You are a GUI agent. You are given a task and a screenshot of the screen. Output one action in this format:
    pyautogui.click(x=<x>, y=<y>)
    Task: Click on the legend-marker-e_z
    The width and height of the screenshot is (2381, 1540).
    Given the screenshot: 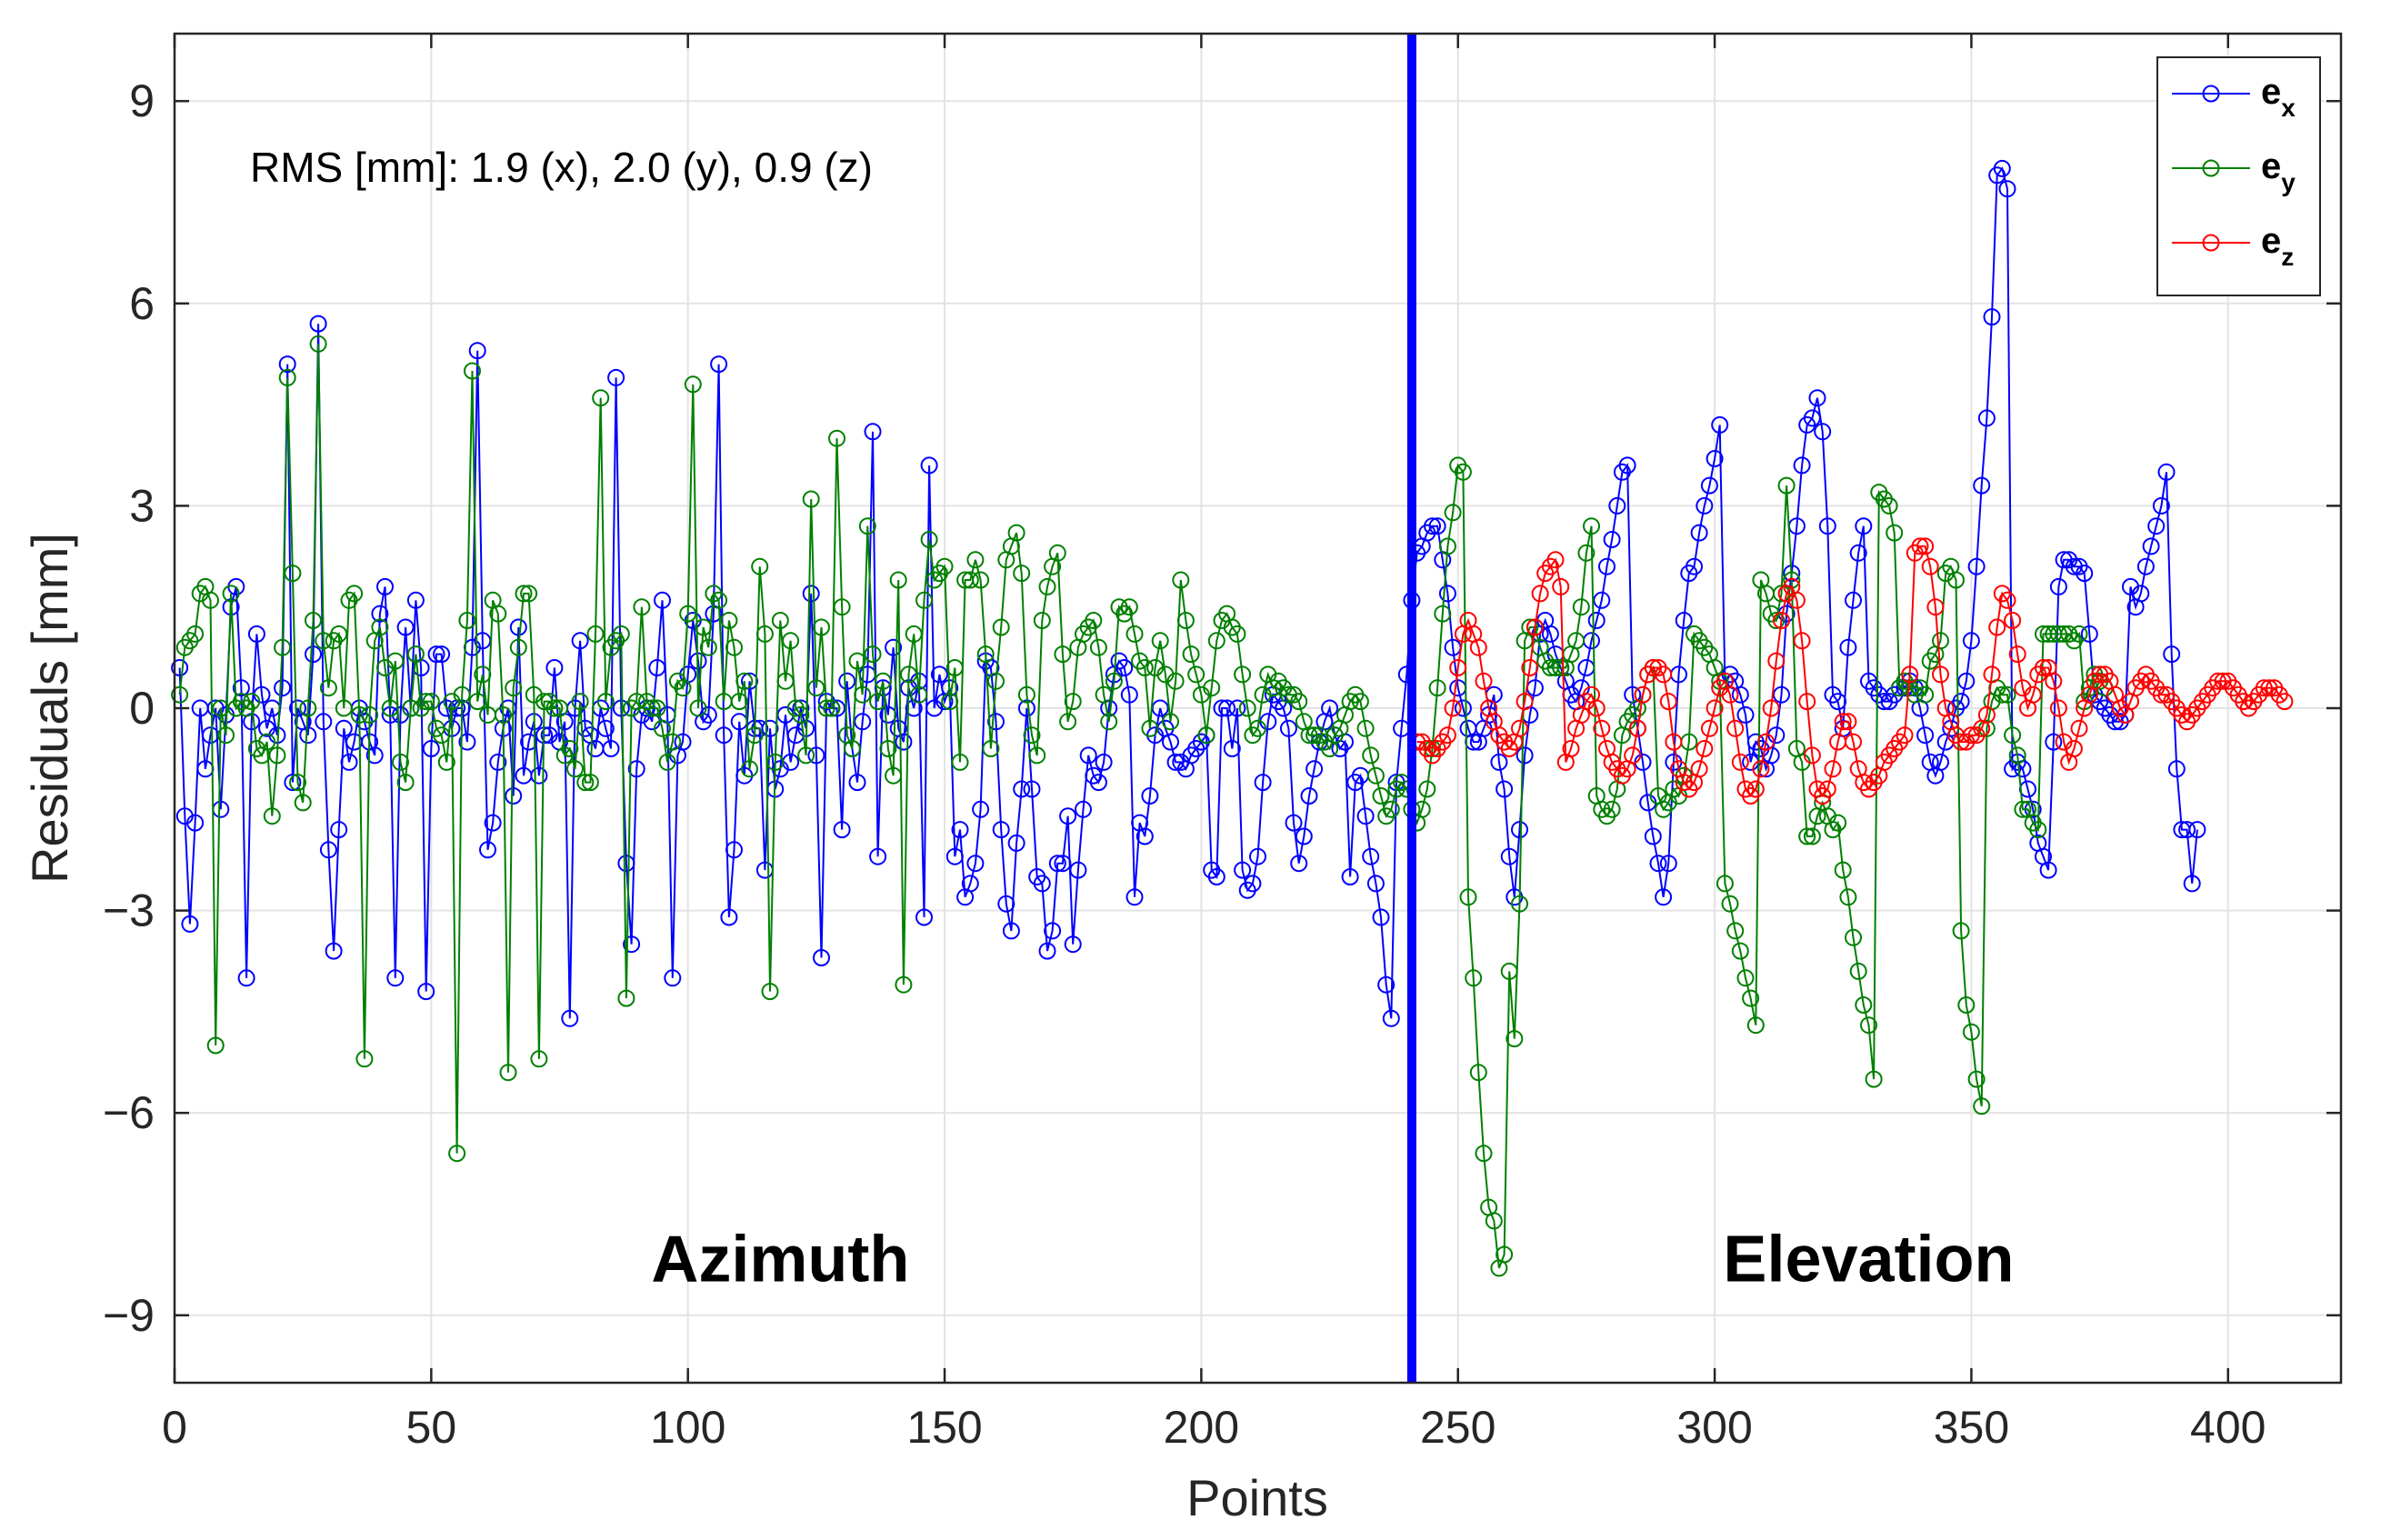 What is the action you would take?
    pyautogui.click(x=2211, y=243)
    